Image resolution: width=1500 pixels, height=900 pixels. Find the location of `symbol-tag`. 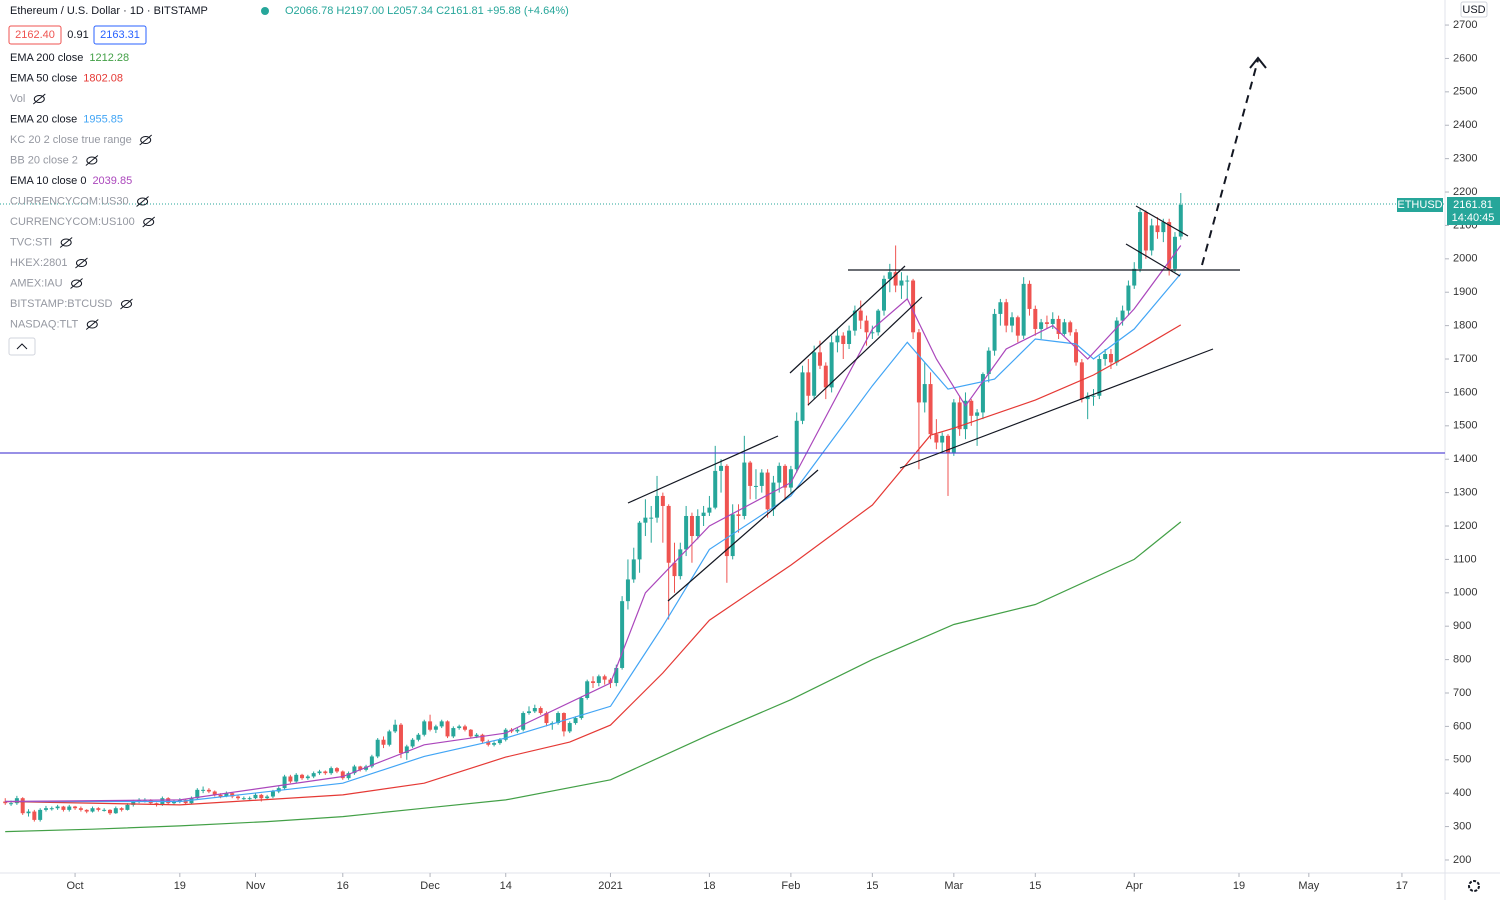

symbol-tag is located at coordinates (1420, 205).